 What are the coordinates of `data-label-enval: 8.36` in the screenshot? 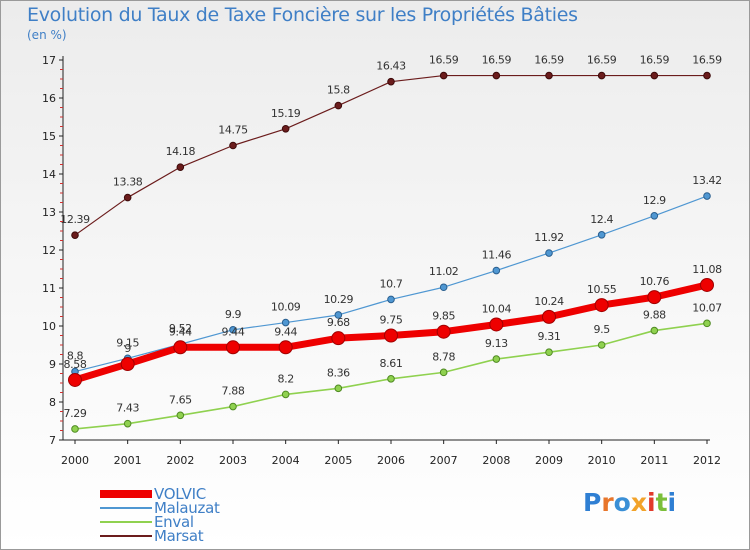 It's located at (338, 372).